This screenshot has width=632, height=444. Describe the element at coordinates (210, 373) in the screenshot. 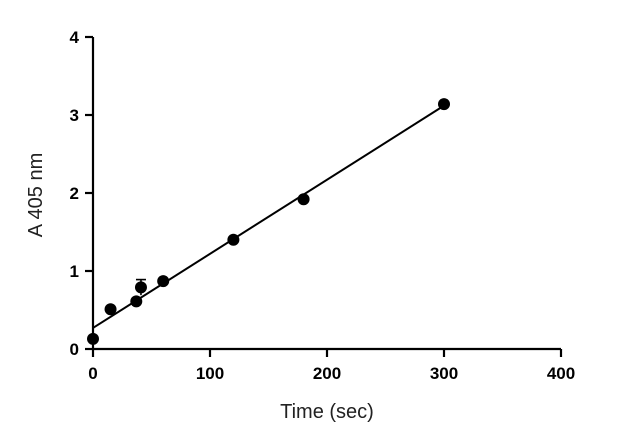

I see `x-tick-label: 100` at that location.